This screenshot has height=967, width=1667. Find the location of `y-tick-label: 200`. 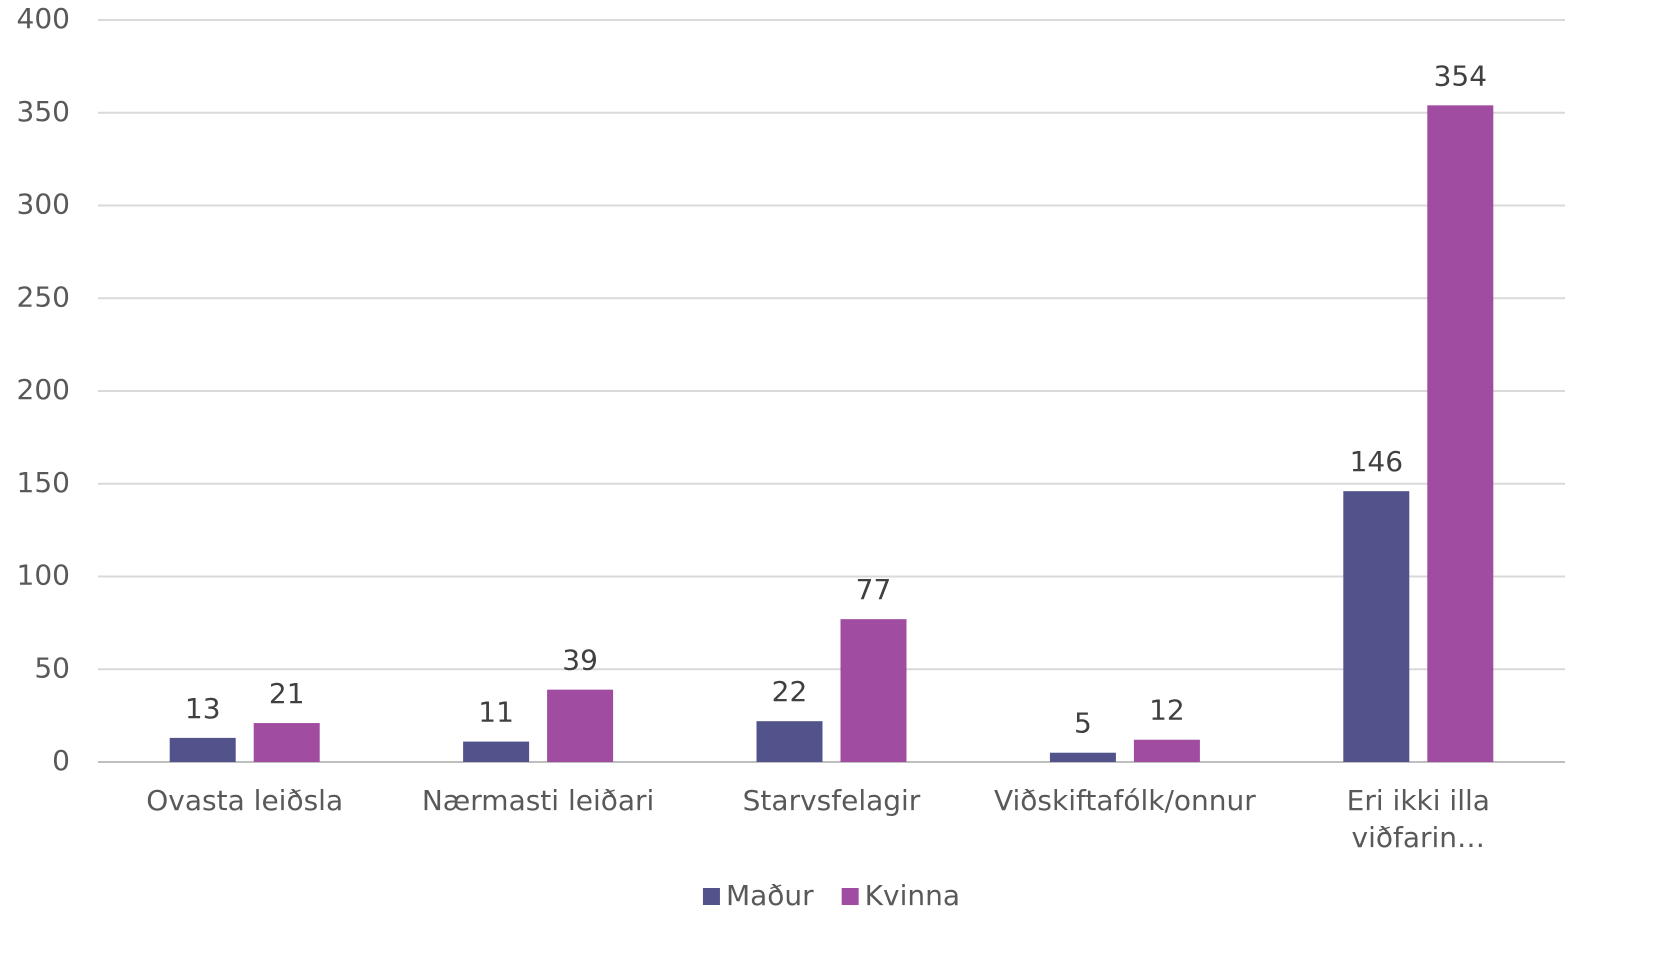

y-tick-label: 200 is located at coordinates (43, 389).